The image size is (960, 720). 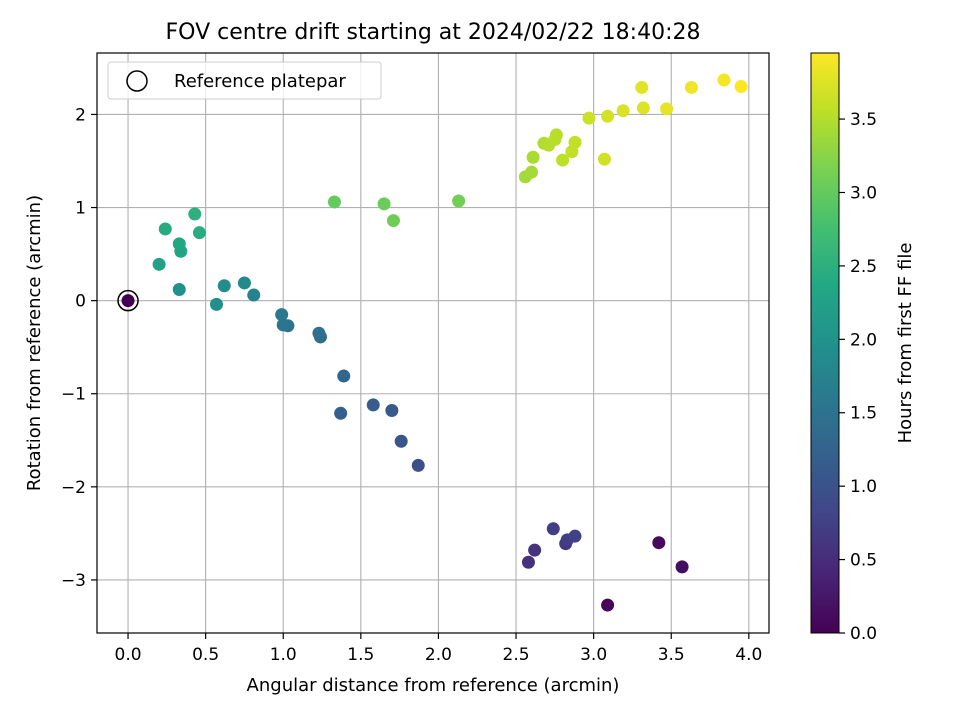 I want to click on x-tick-label: 0.5, so click(x=205, y=655).